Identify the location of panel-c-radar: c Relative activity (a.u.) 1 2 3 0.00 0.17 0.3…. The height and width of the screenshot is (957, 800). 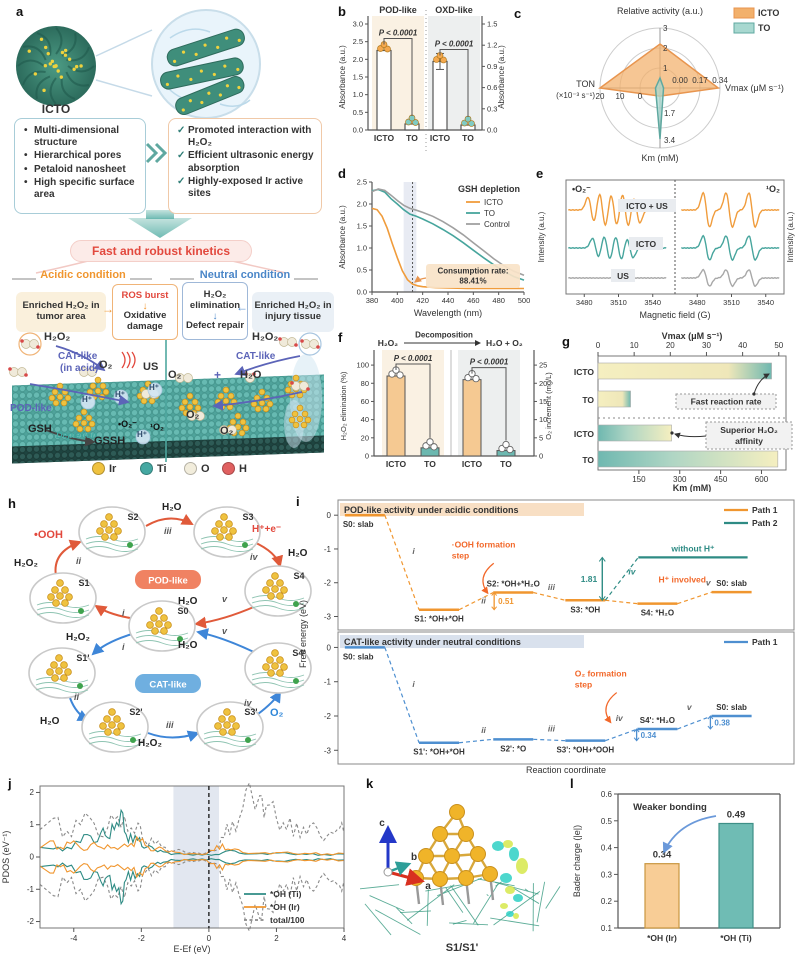
(655, 83).